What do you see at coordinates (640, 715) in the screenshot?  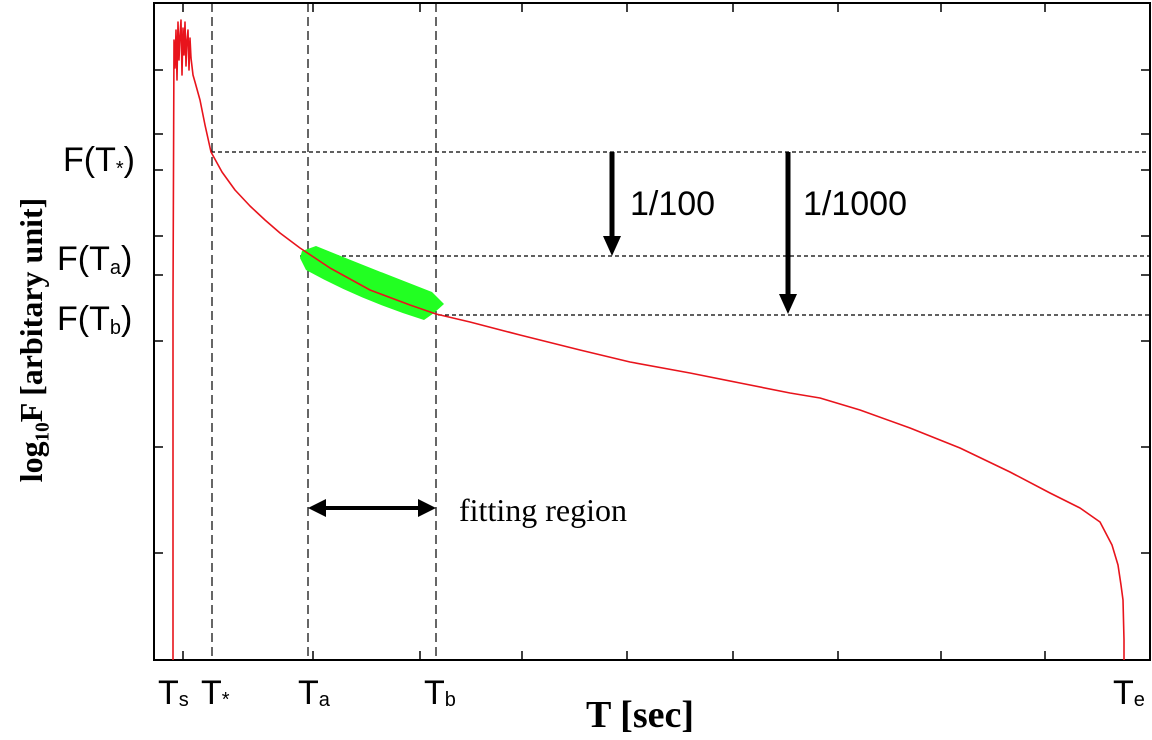 I see `x-axis-title: T [sec]` at bounding box center [640, 715].